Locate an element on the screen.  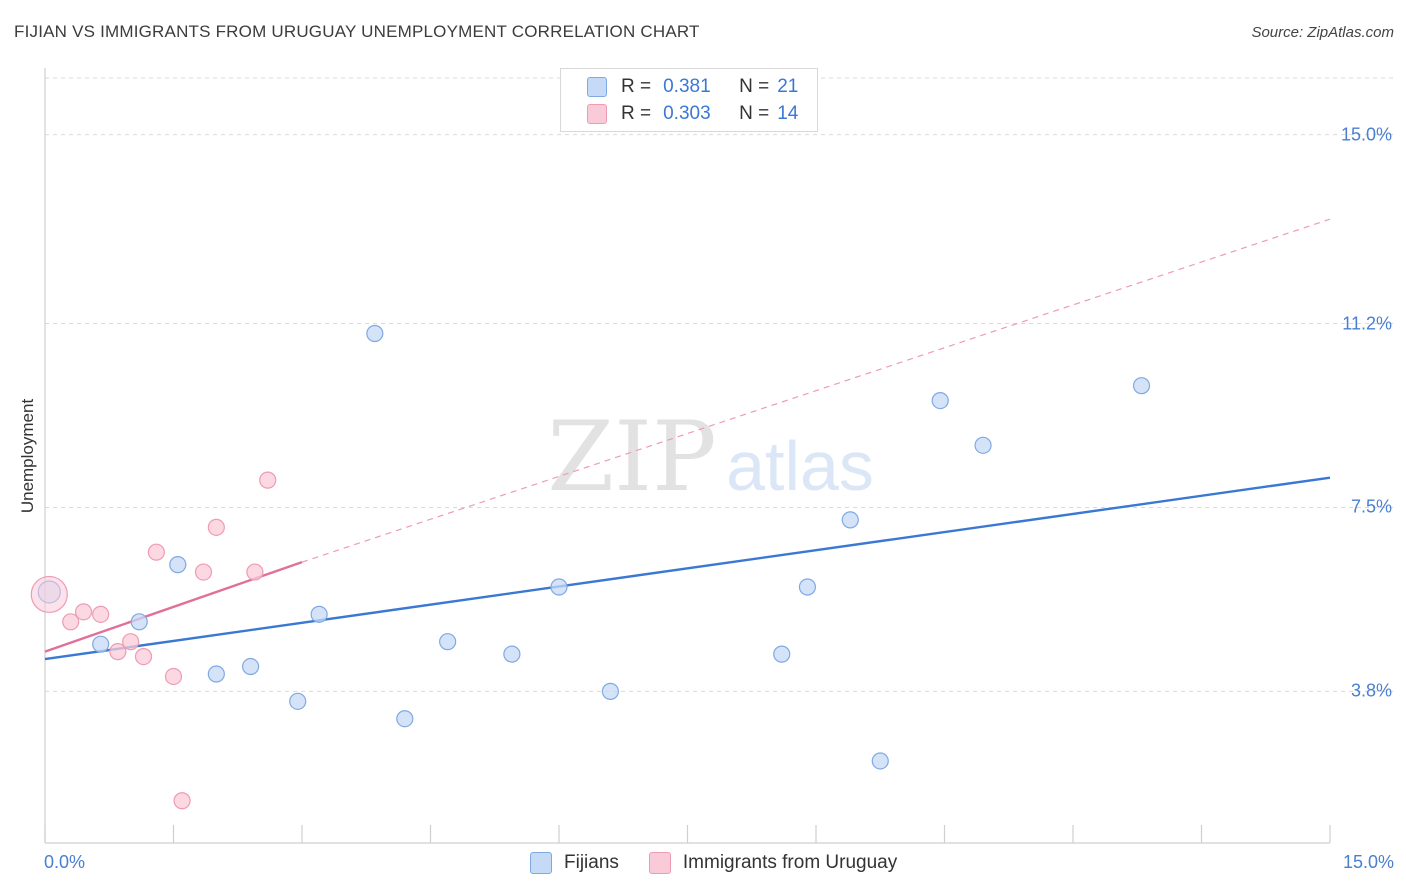
y-tick-label: 11.2% is located at coordinates (1367, 323).